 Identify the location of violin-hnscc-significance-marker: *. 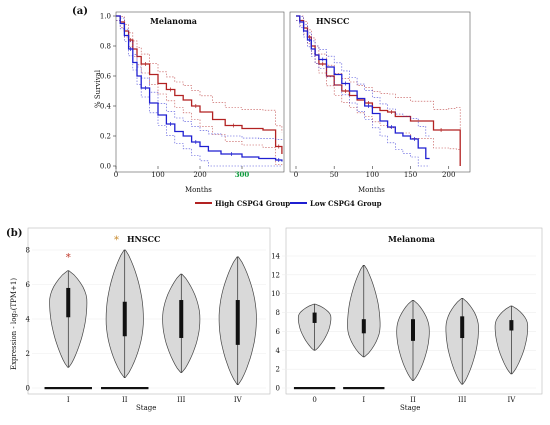
(68, 258).